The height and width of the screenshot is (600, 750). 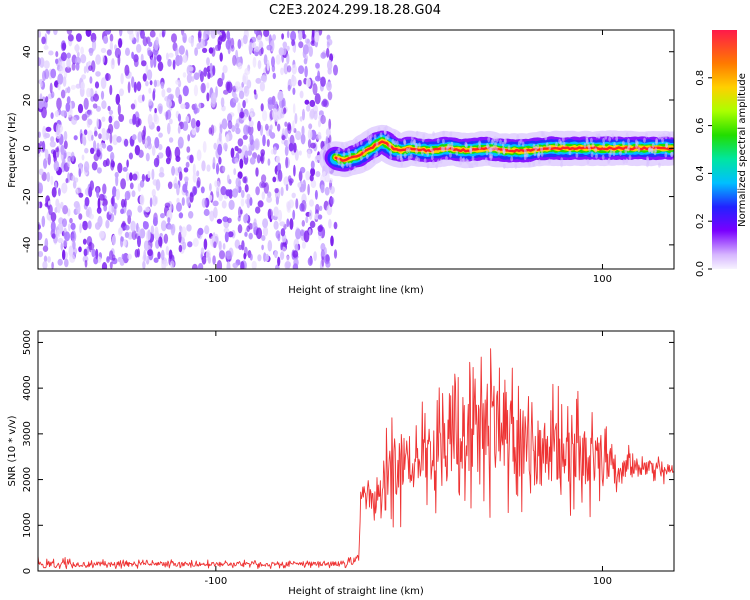 I want to click on snr-x-tick-label: 100, so click(x=602, y=581).